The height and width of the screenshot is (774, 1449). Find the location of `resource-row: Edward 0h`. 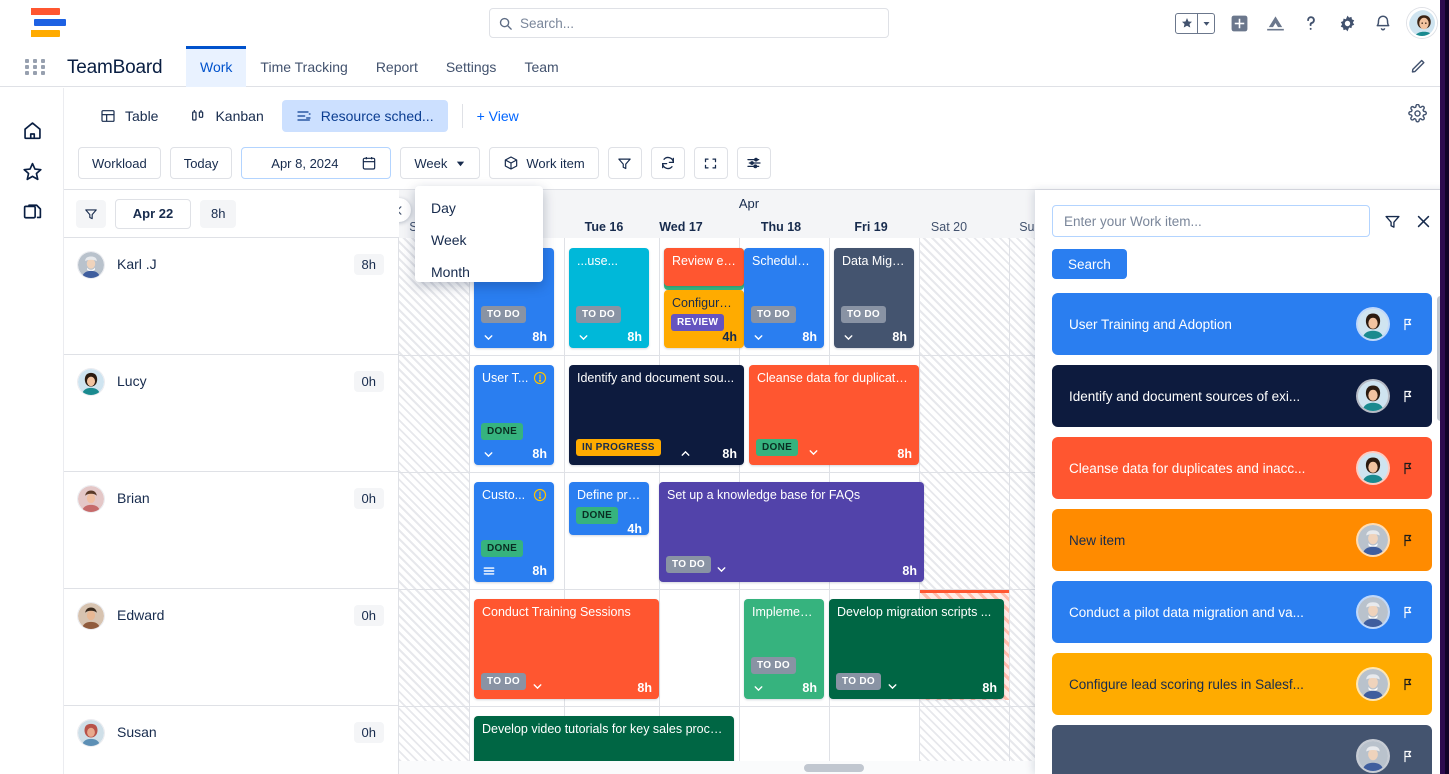

resource-row: Edward 0h is located at coordinates (231, 647).